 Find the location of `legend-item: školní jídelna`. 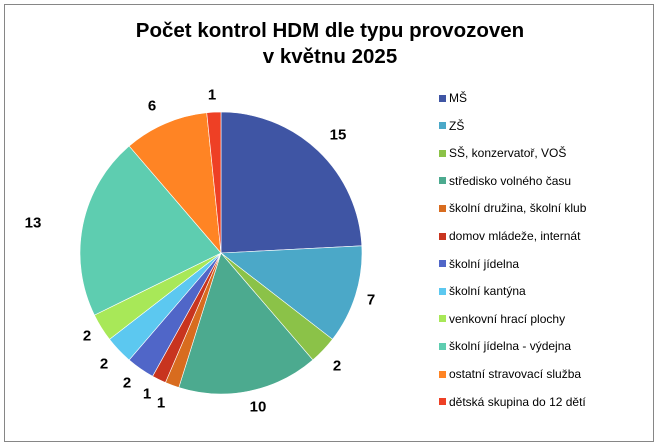

legend-item: školní jídelna is located at coordinates (479, 264).